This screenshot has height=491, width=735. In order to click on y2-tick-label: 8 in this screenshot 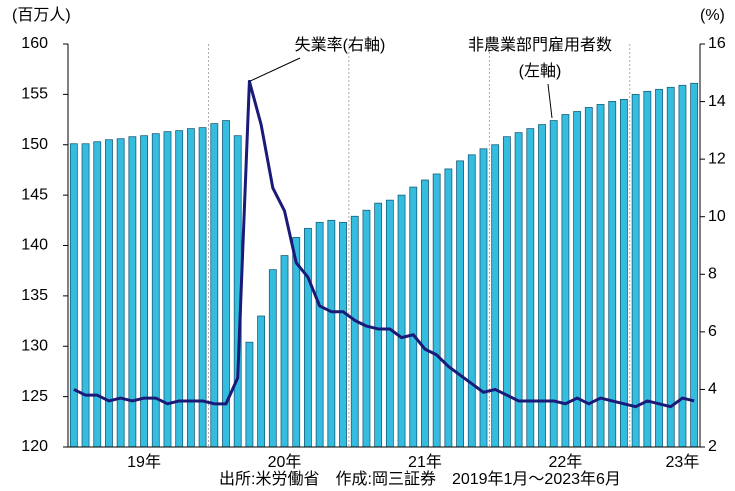, I will do `click(712, 274)`.